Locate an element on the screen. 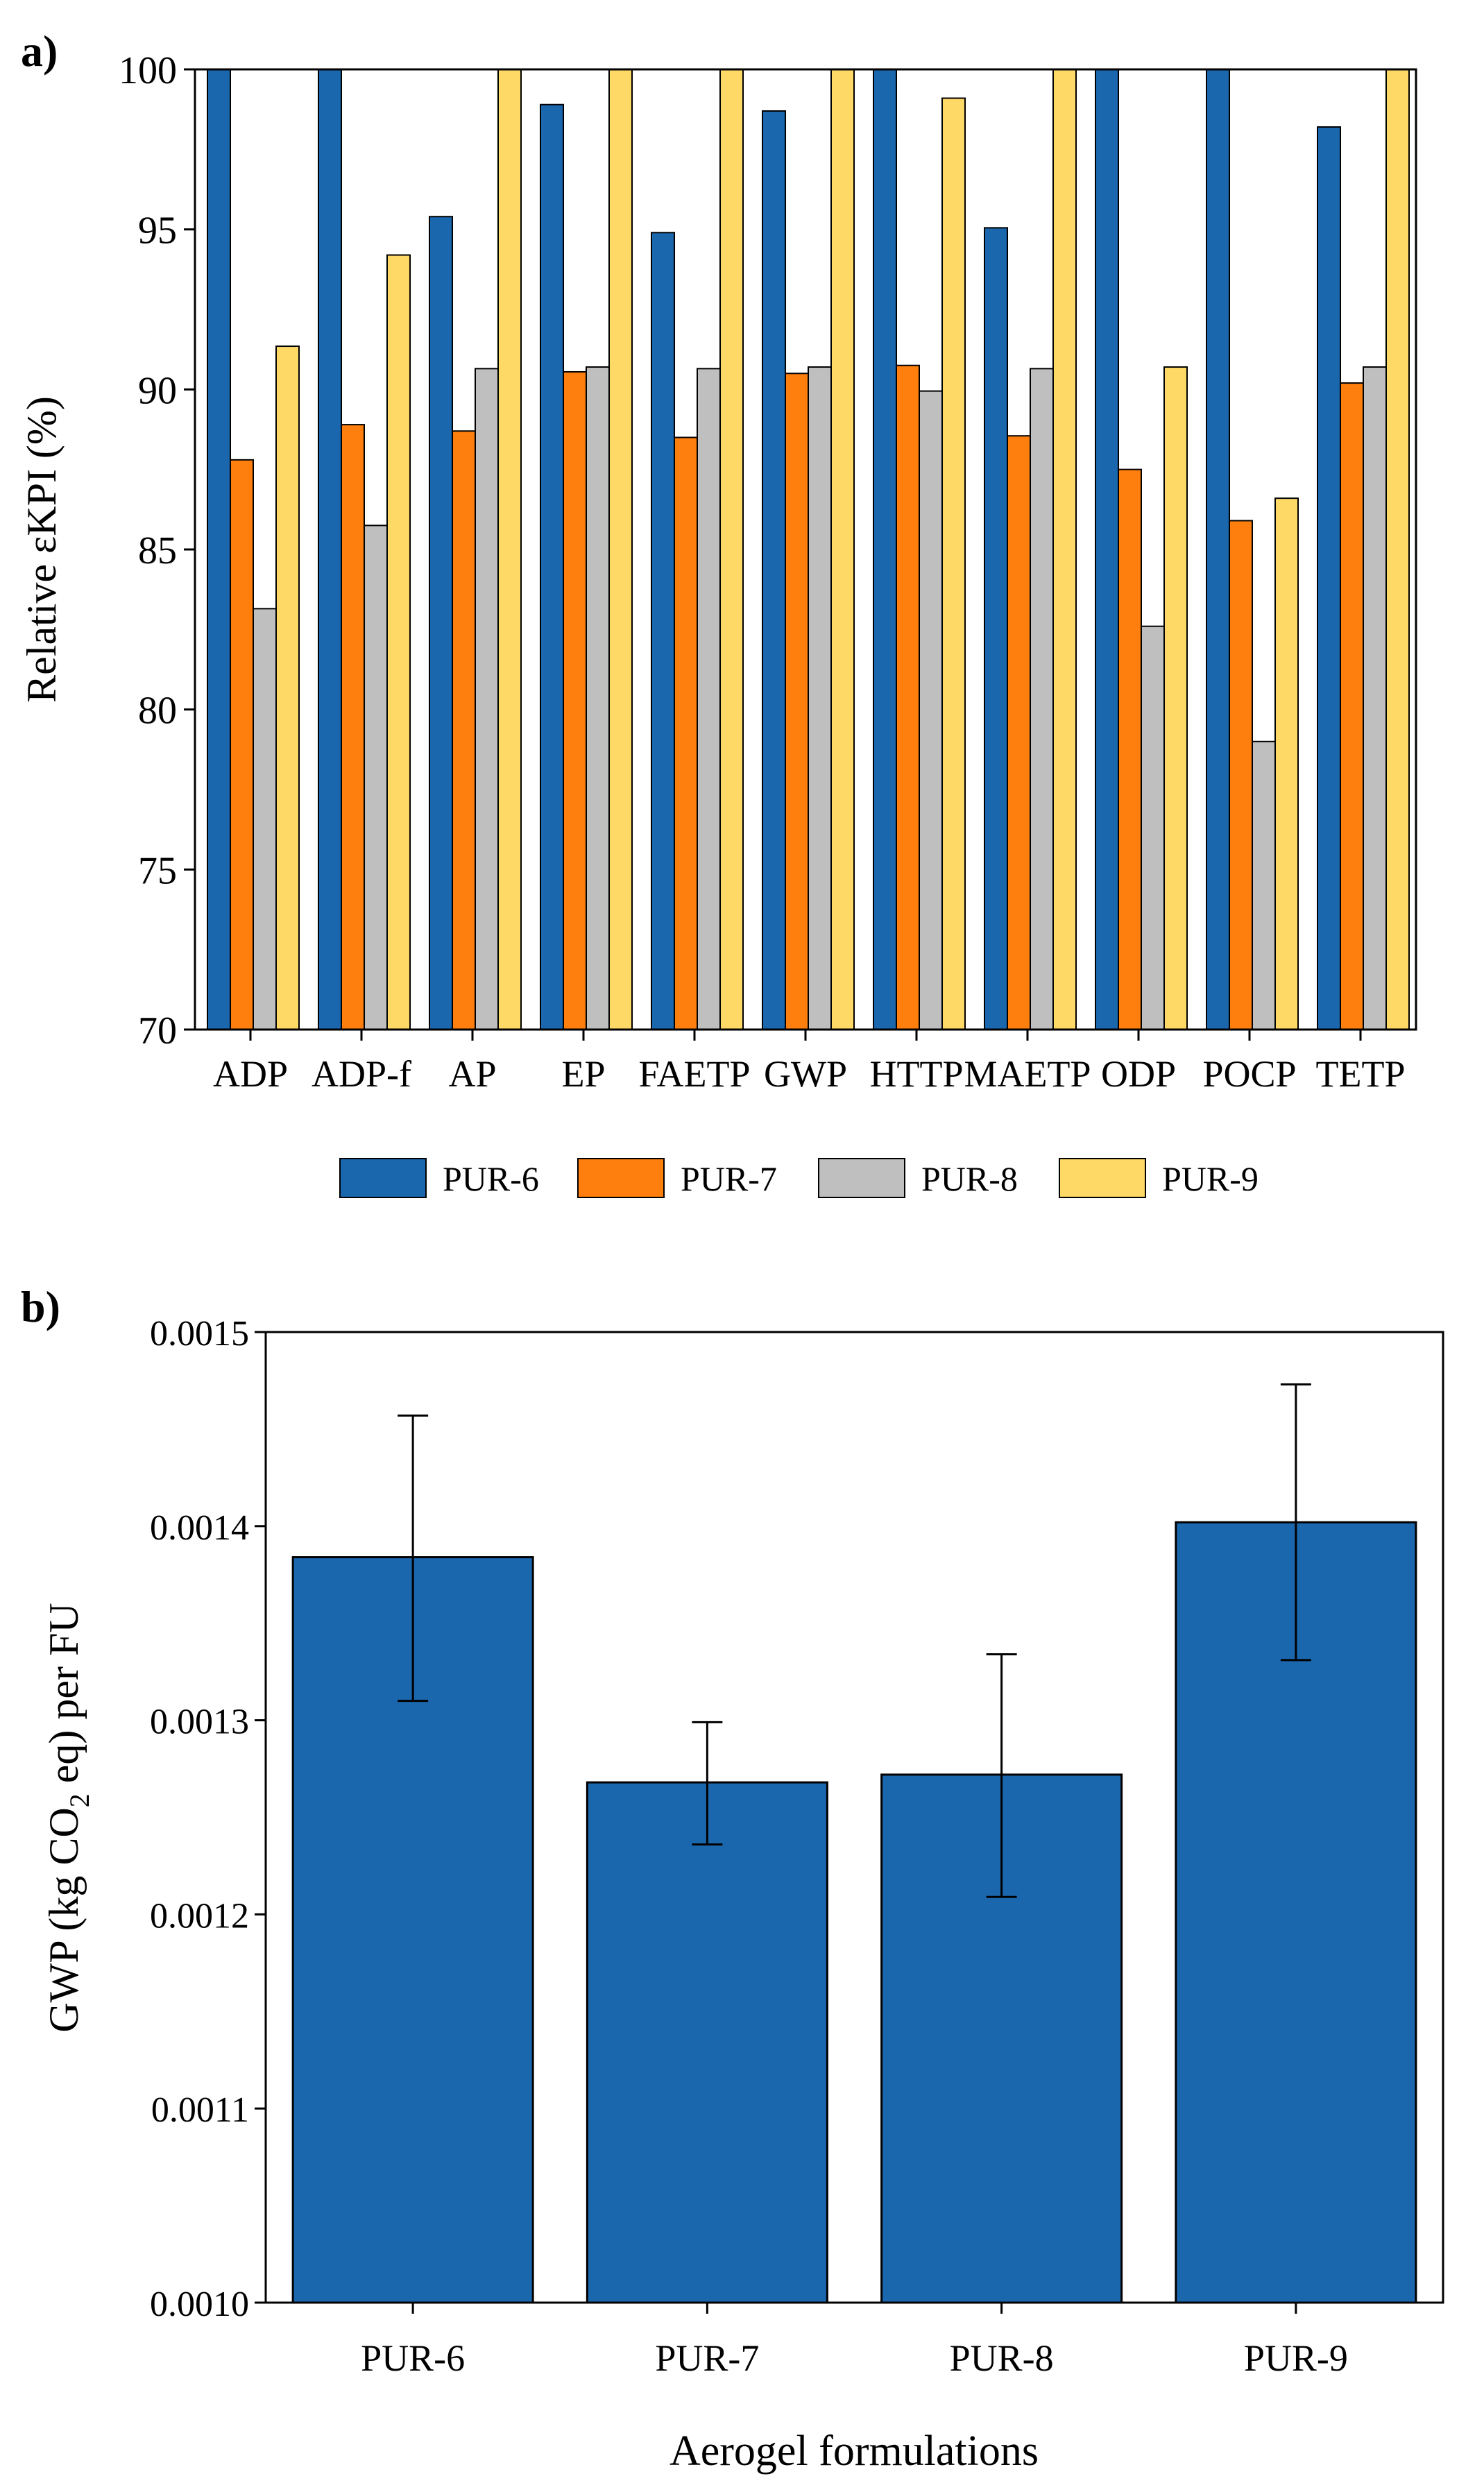  bar-pur-9-maetp is located at coordinates (1064, 549).